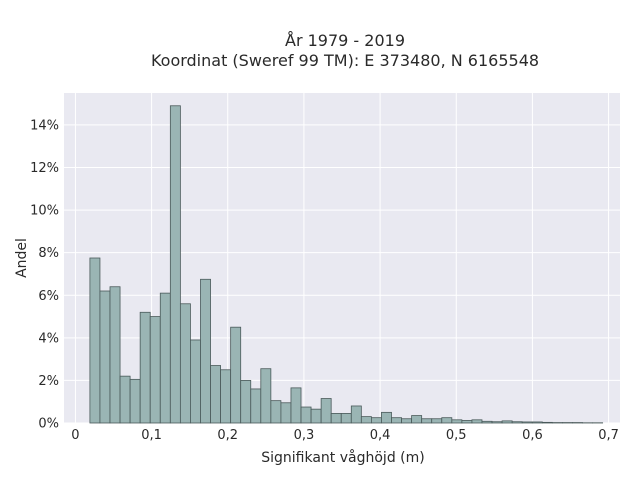  What do you see at coordinates (44, 211) in the screenshot?
I see `y-tick-label-5: 10%` at bounding box center [44, 211].